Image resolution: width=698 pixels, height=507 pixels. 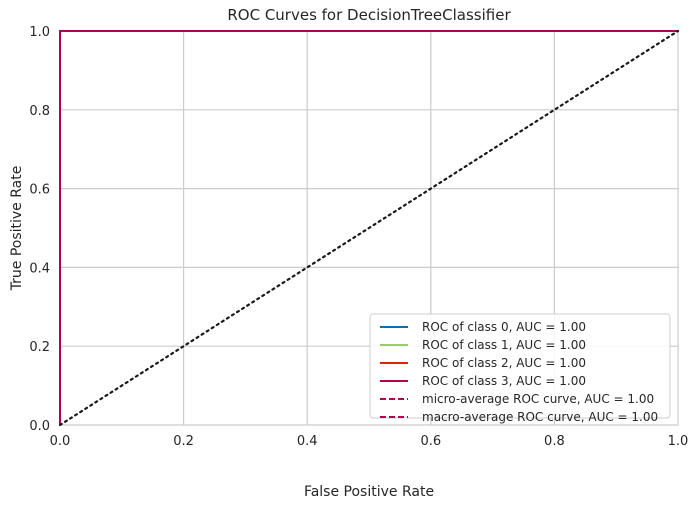 What do you see at coordinates (39, 347) in the screenshot?
I see `y-tick-label: 0.2` at bounding box center [39, 347].